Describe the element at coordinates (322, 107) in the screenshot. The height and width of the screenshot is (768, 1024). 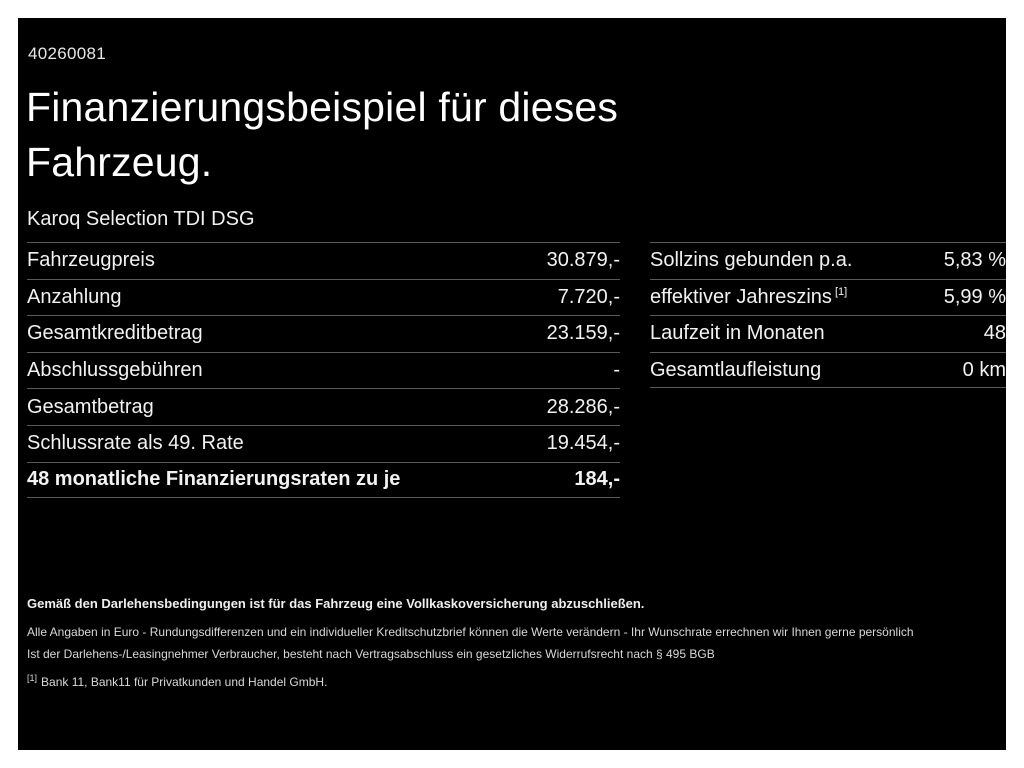
I see `page-title-line1: Finanzierungsbeispiel für dieses` at that location.